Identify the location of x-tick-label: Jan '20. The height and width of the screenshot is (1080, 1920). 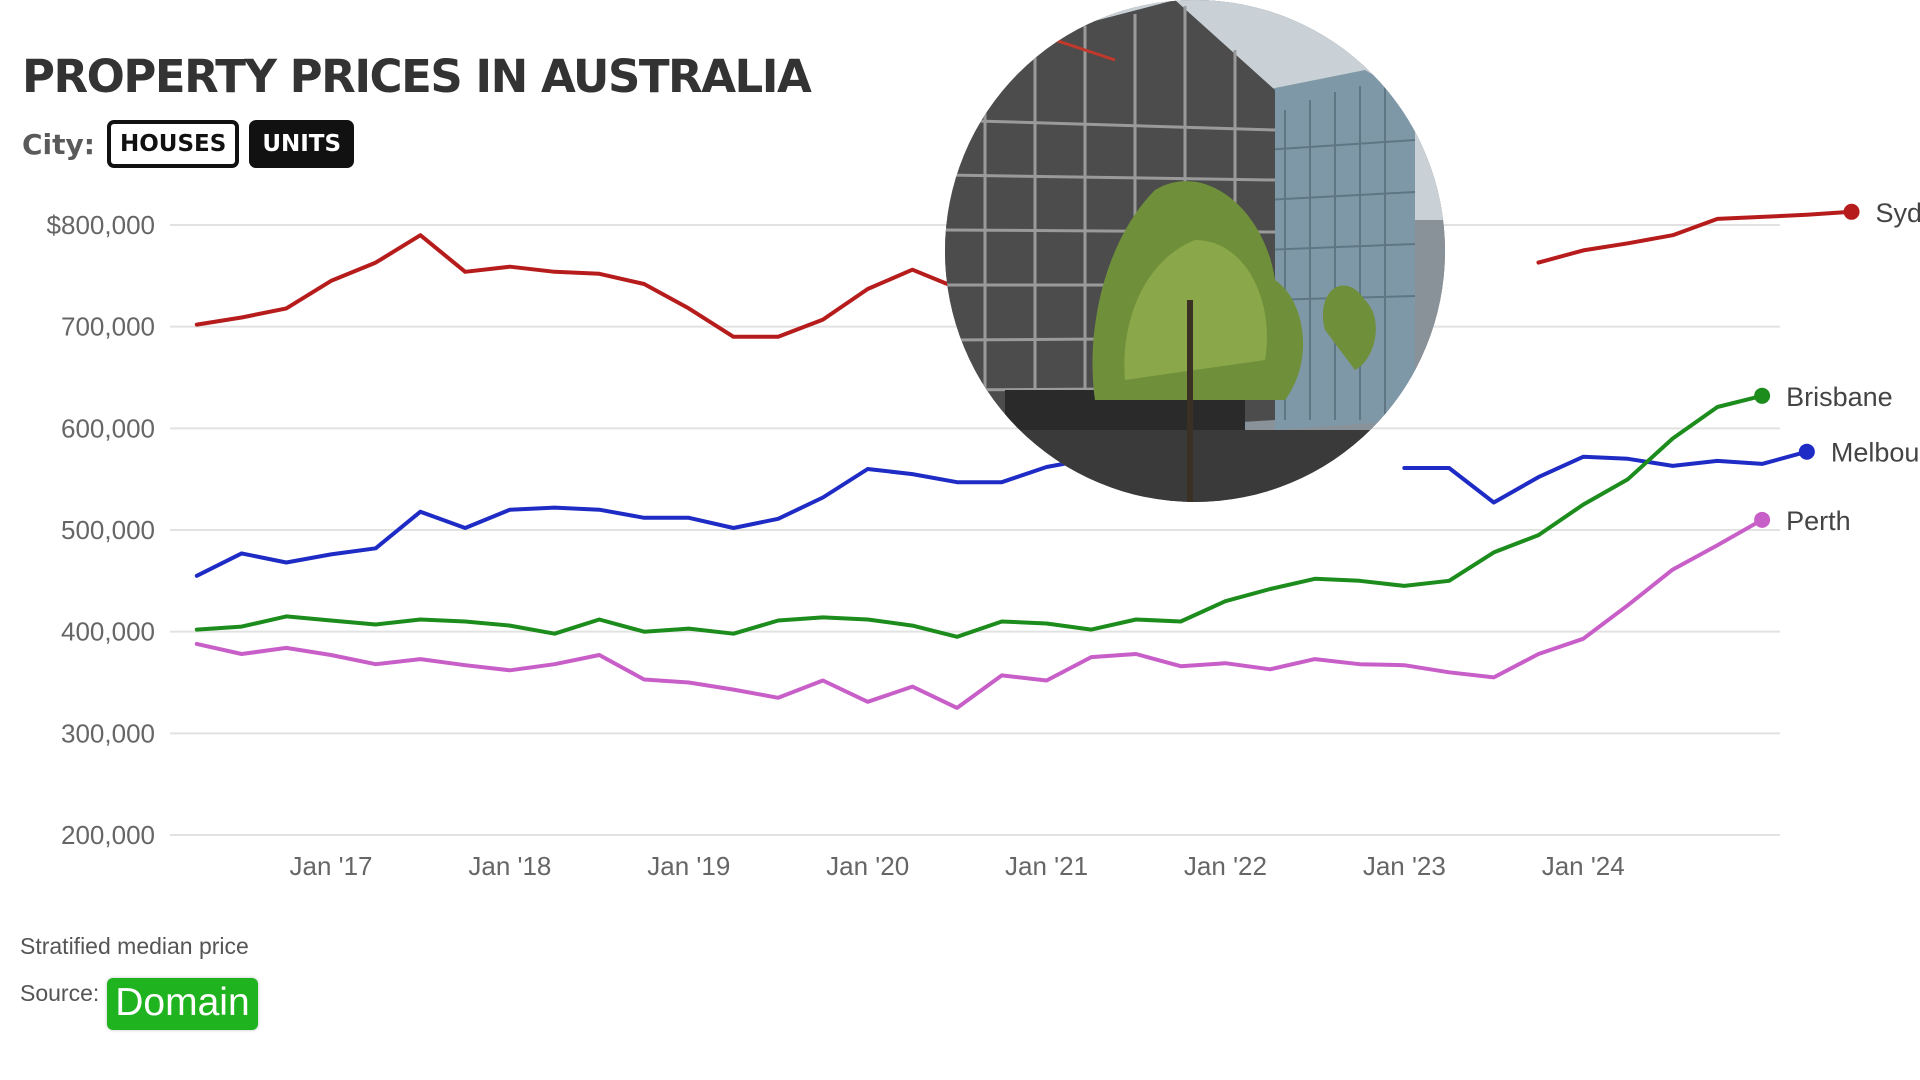
(867, 866).